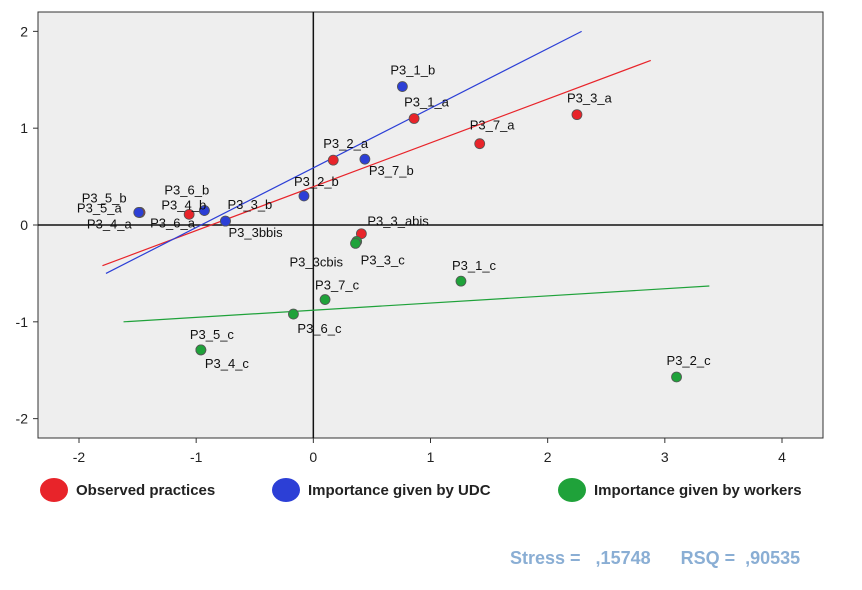 The width and height of the screenshot is (862, 590). What do you see at coordinates (655, 558) in the screenshot?
I see `stress-rsq-annotation: Stress = ,15748 RSQ = ,90535` at bounding box center [655, 558].